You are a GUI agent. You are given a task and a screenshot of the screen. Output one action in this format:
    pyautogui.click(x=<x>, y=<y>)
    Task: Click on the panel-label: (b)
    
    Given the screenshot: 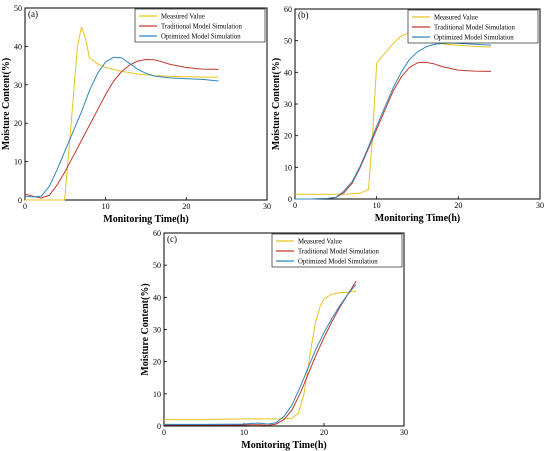 What is the action you would take?
    pyautogui.click(x=303, y=15)
    